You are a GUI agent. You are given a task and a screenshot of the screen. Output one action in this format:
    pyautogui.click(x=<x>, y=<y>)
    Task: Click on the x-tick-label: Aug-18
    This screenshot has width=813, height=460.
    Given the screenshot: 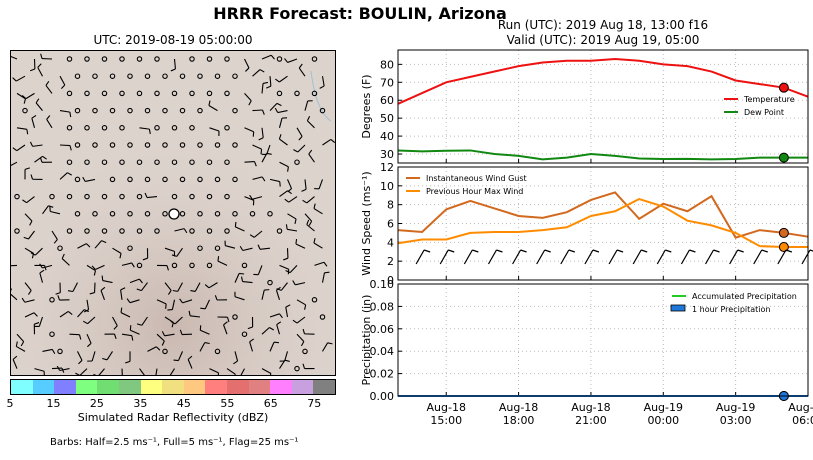 What is the action you would take?
    pyautogui.click(x=518, y=407)
    